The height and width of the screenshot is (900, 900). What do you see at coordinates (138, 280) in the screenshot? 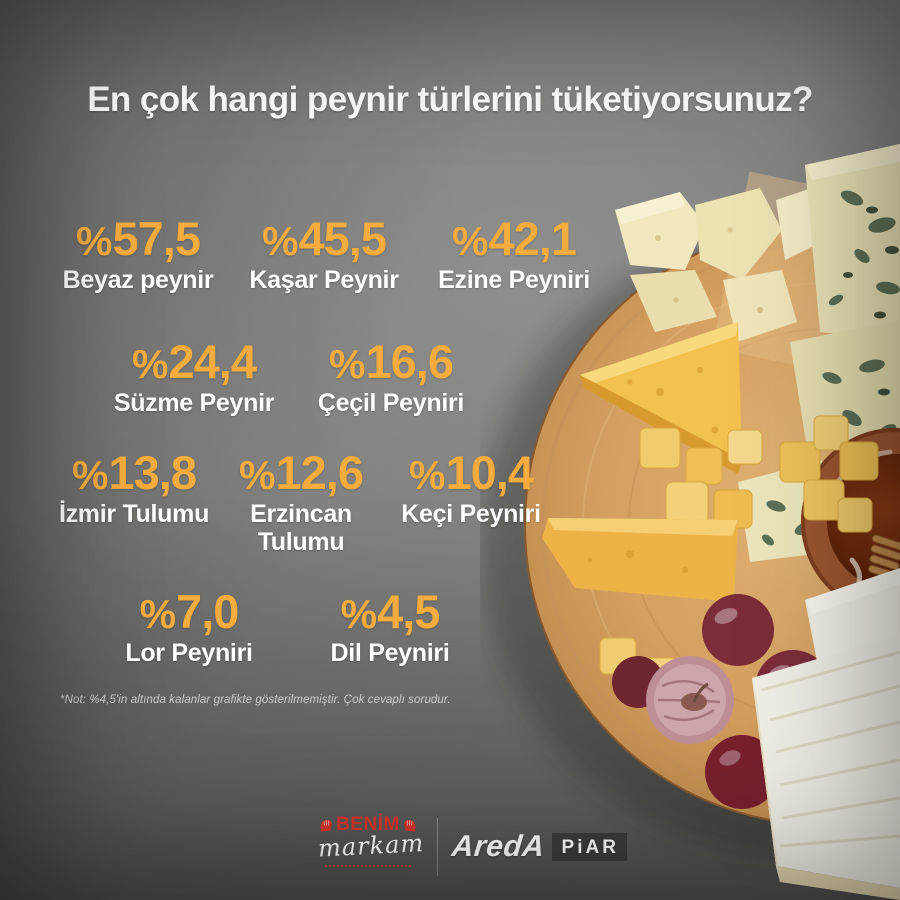
I see `stat-label: Beyaz peynir` at bounding box center [138, 280].